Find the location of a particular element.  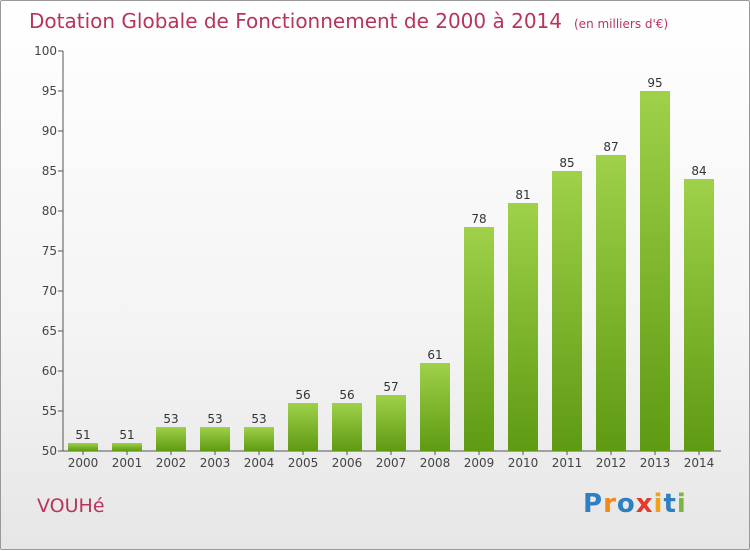

y-tick-label: 60 is located at coordinates (49, 371).